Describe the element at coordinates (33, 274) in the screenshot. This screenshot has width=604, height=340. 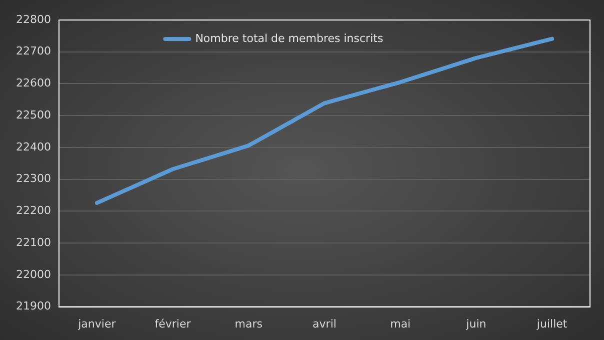
I see `y-tick-label: 22000` at that location.